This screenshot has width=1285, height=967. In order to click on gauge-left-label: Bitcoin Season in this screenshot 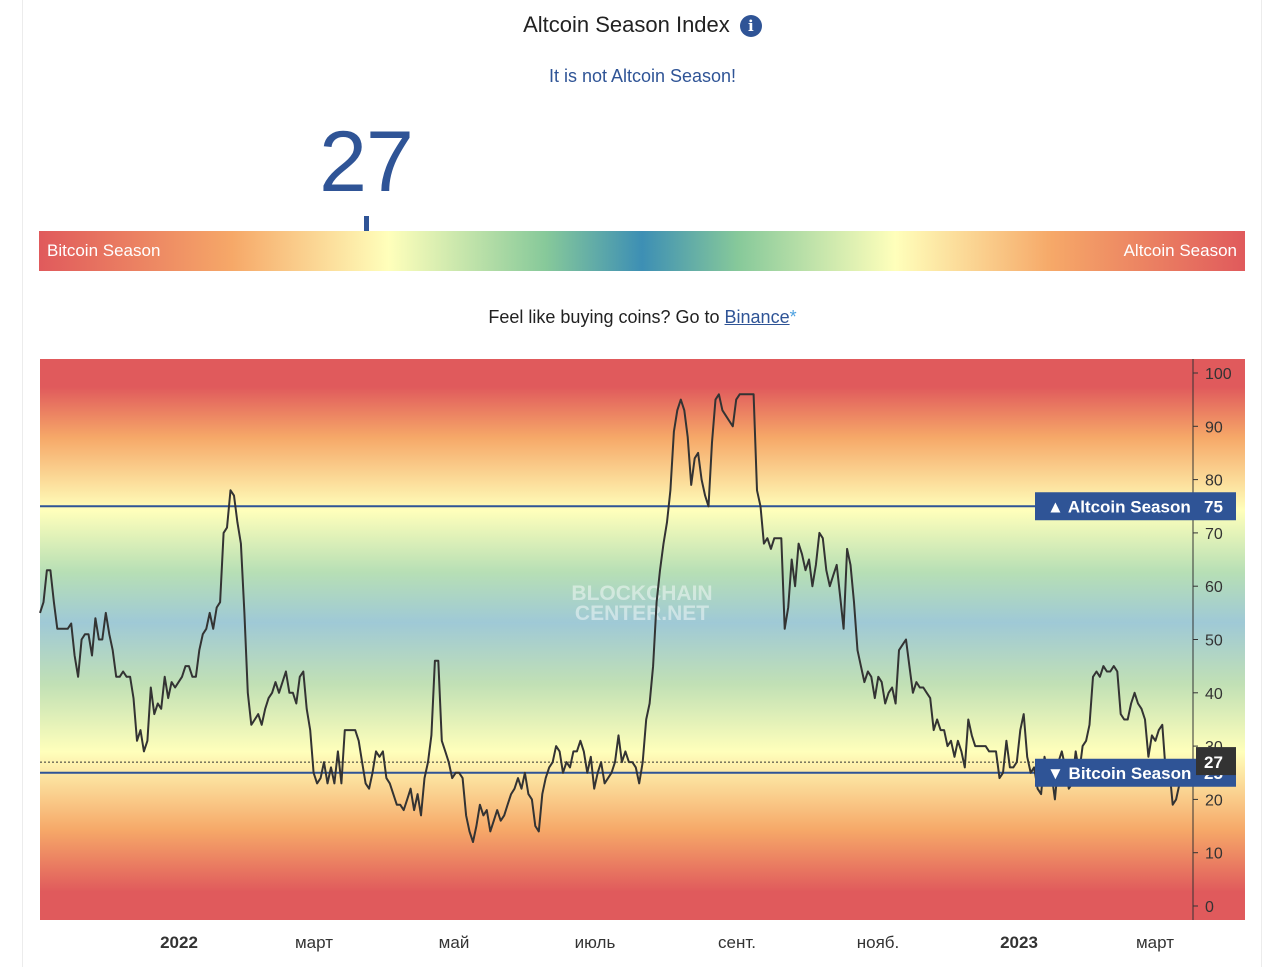, I will do `click(104, 250)`.